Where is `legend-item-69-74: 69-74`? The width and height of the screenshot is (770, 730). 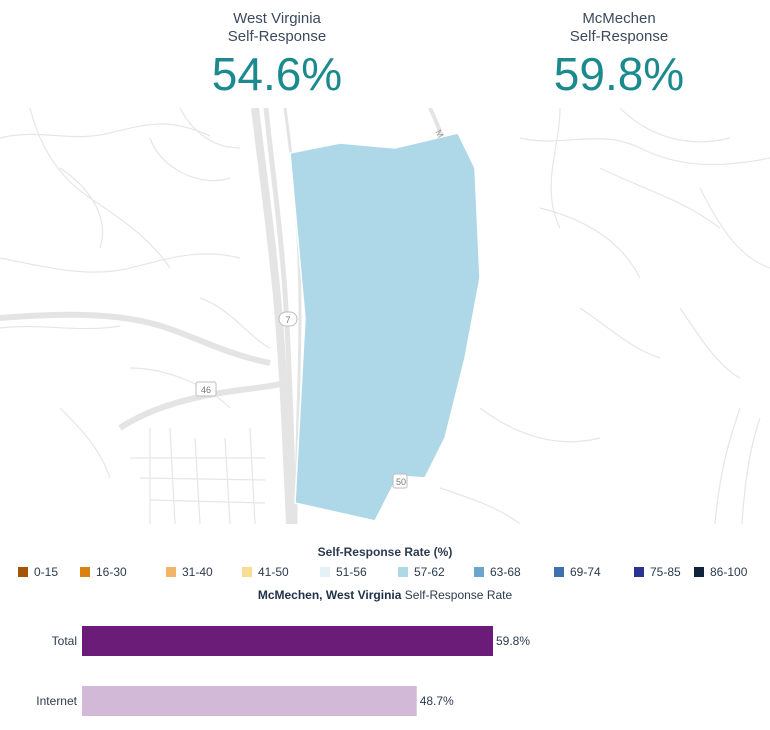
legend-item-69-74: 69-74 is located at coordinates (577, 572).